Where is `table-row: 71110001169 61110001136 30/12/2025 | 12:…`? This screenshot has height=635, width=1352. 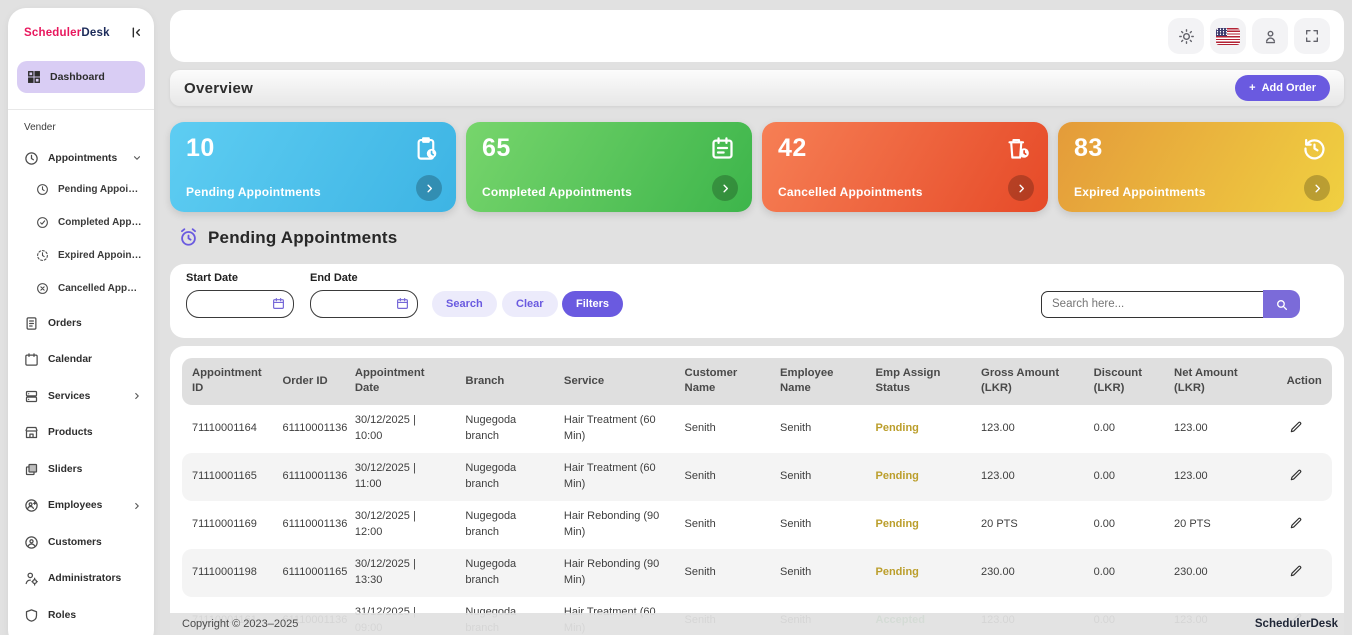 table-row: 71110001169 61110001136 30/12/2025 | 12:… is located at coordinates (757, 525).